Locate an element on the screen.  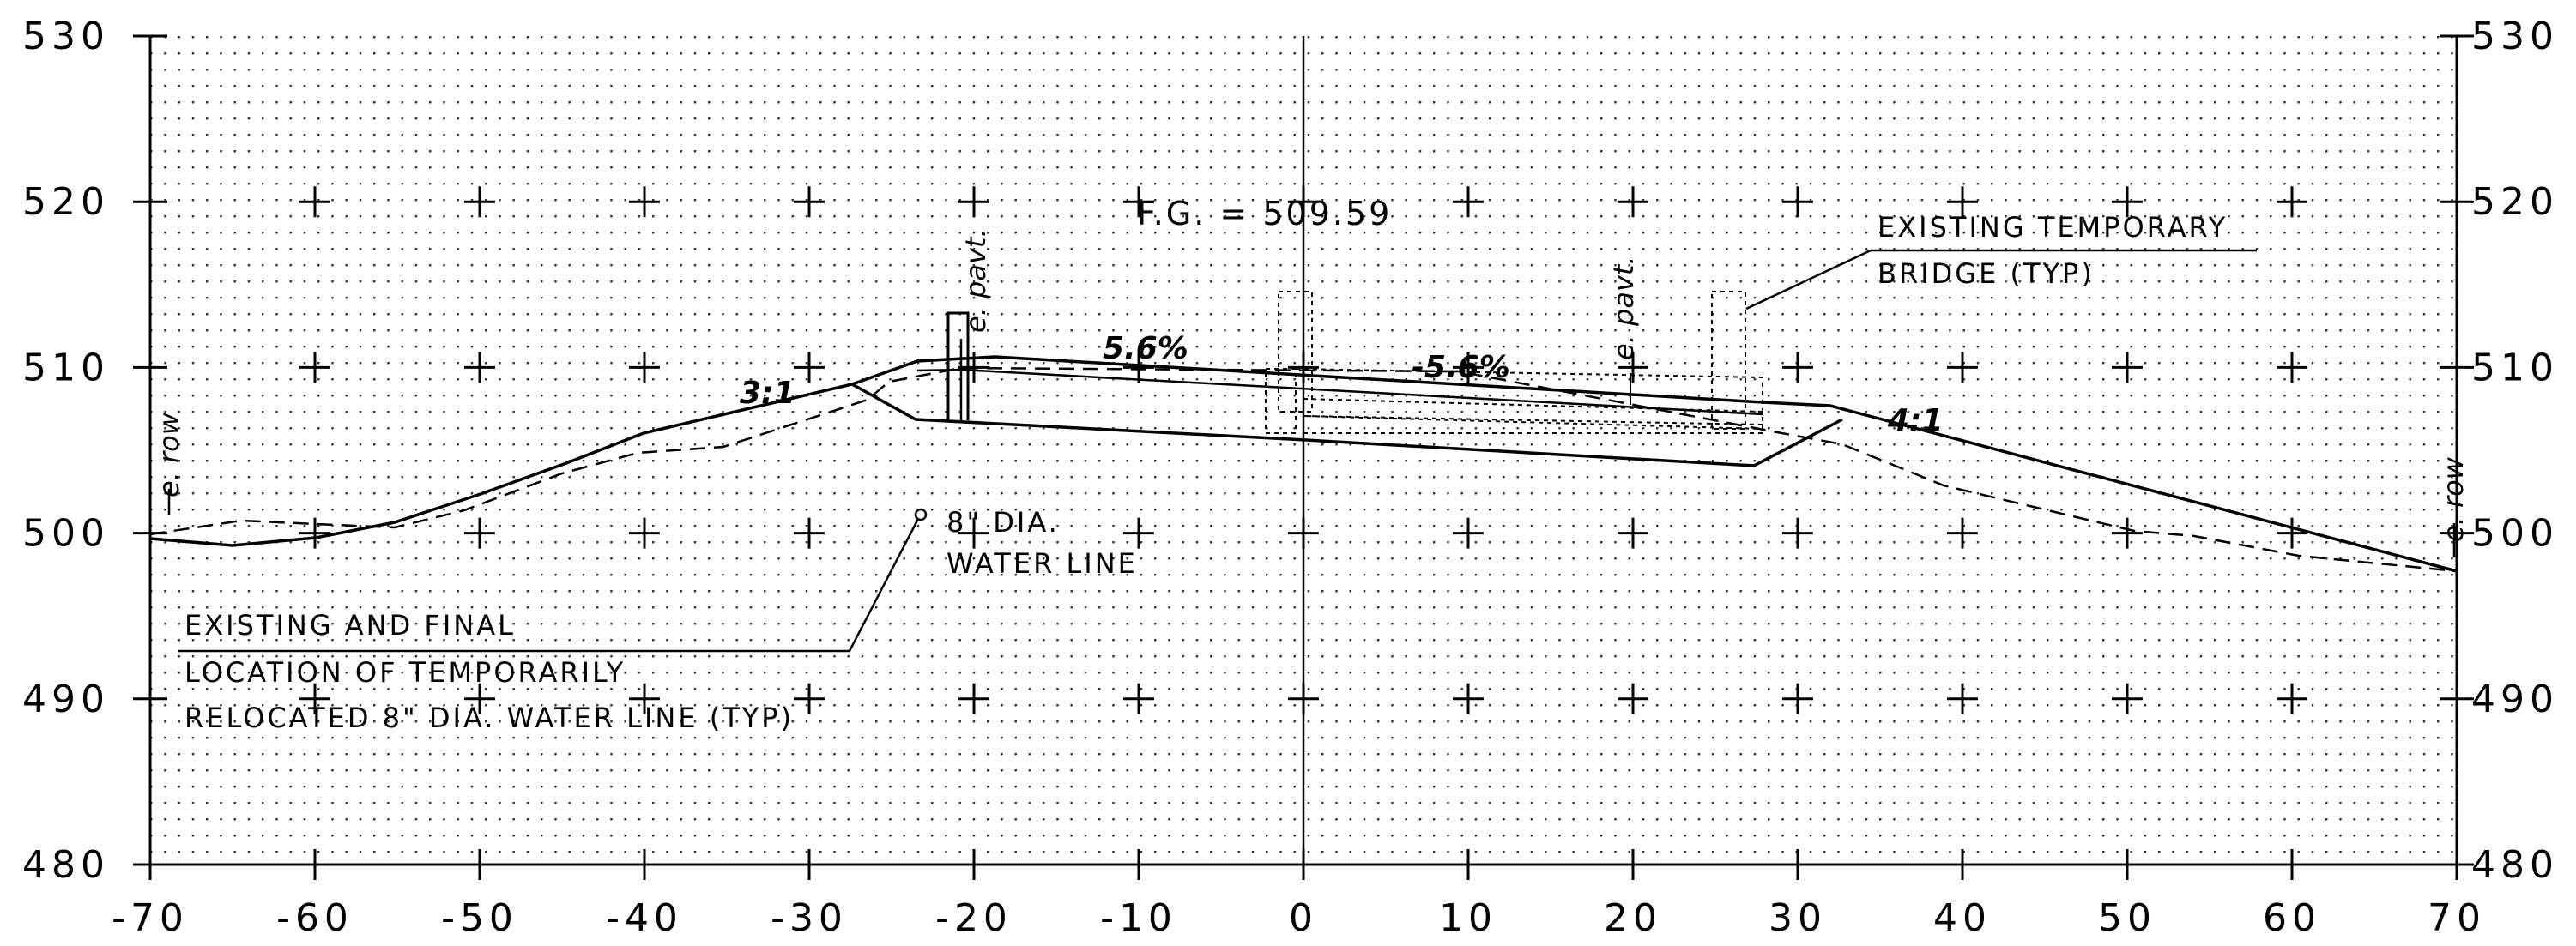
row-left-label: e. row is located at coordinates (169, 454).